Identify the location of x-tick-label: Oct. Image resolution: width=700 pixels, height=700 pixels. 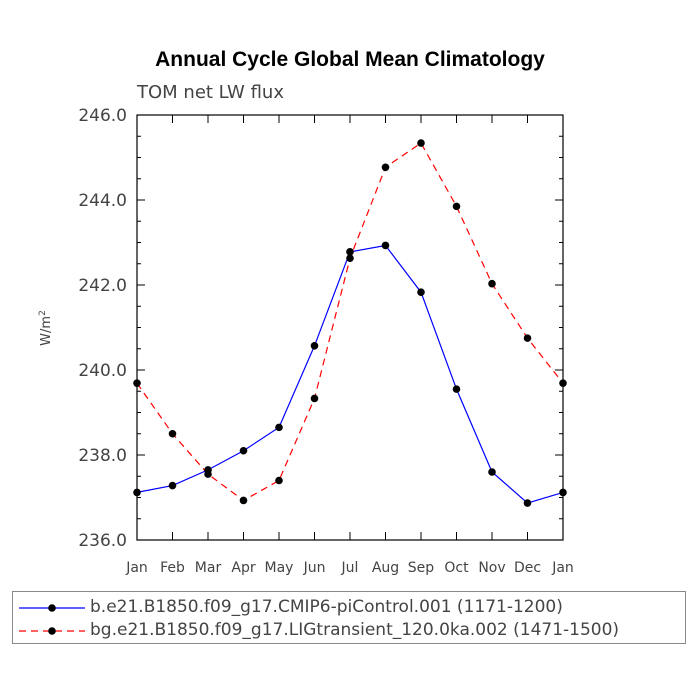
(456, 568).